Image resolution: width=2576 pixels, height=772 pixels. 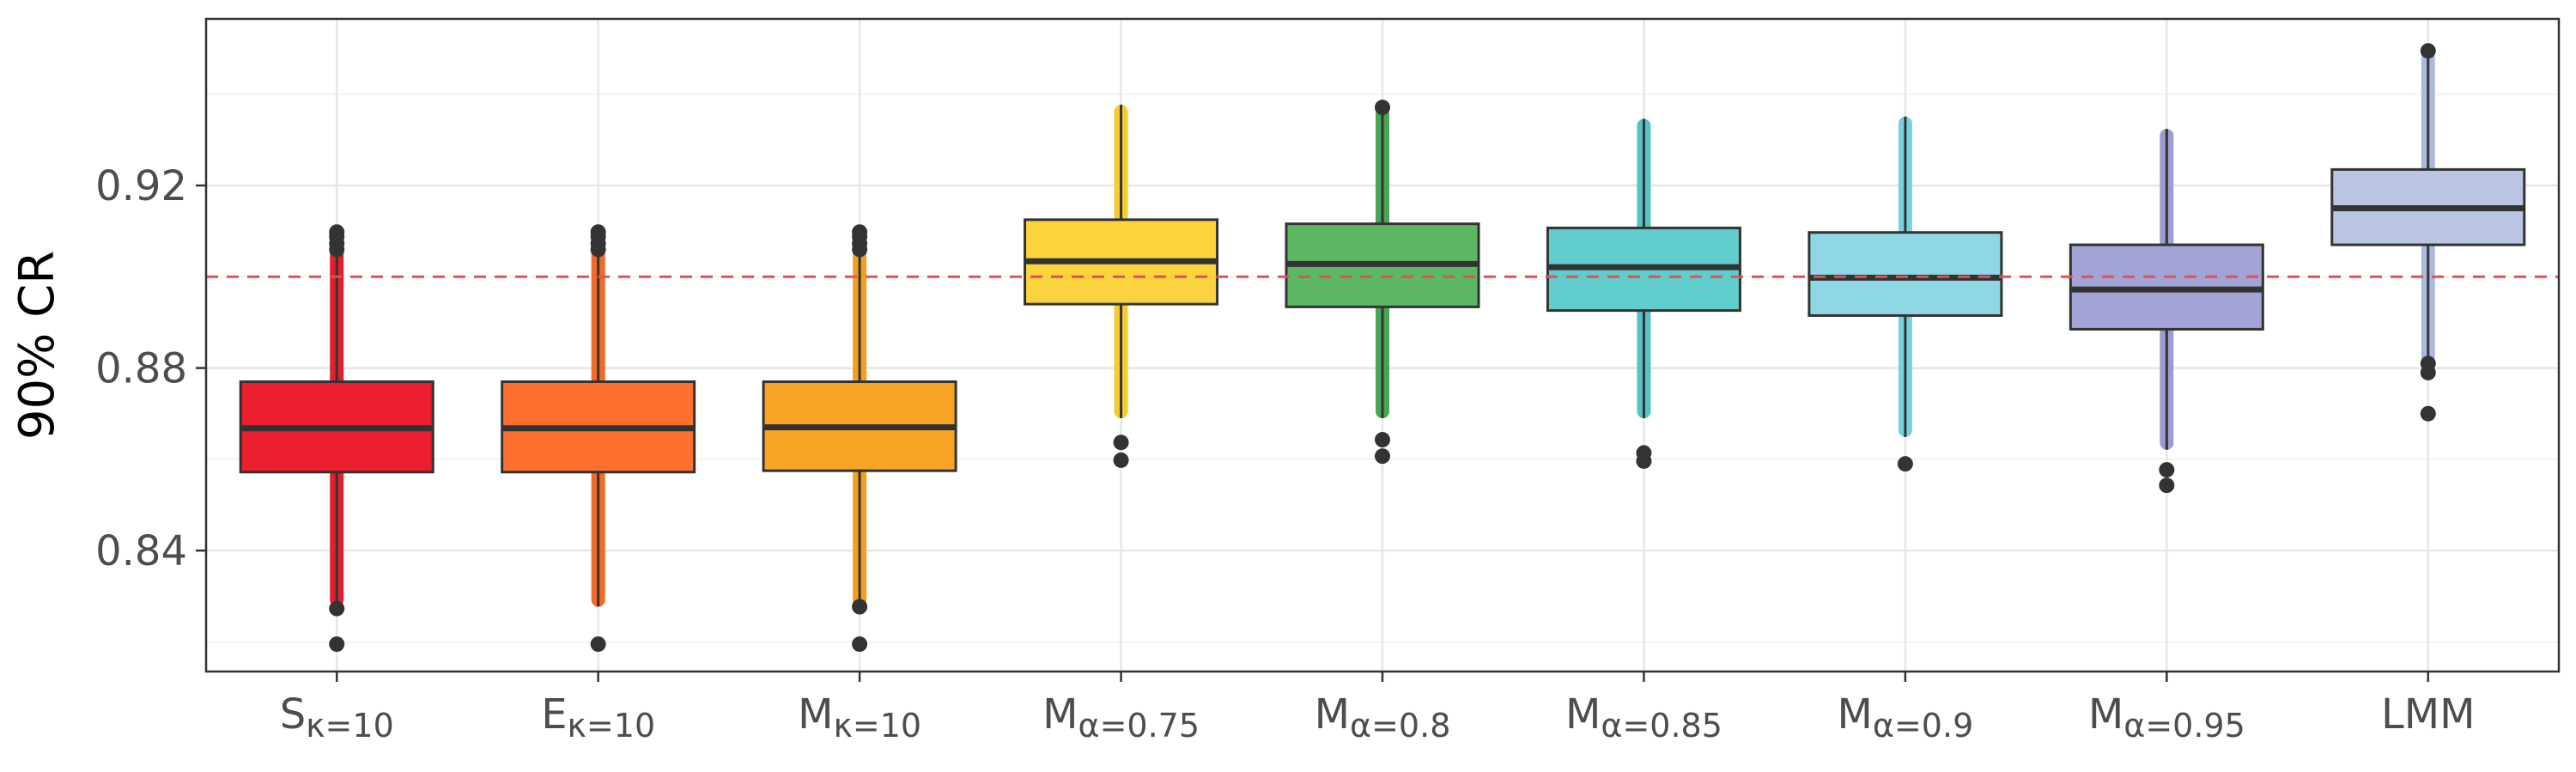 I want to click on y-tick-label: 0.92, so click(x=141, y=186).